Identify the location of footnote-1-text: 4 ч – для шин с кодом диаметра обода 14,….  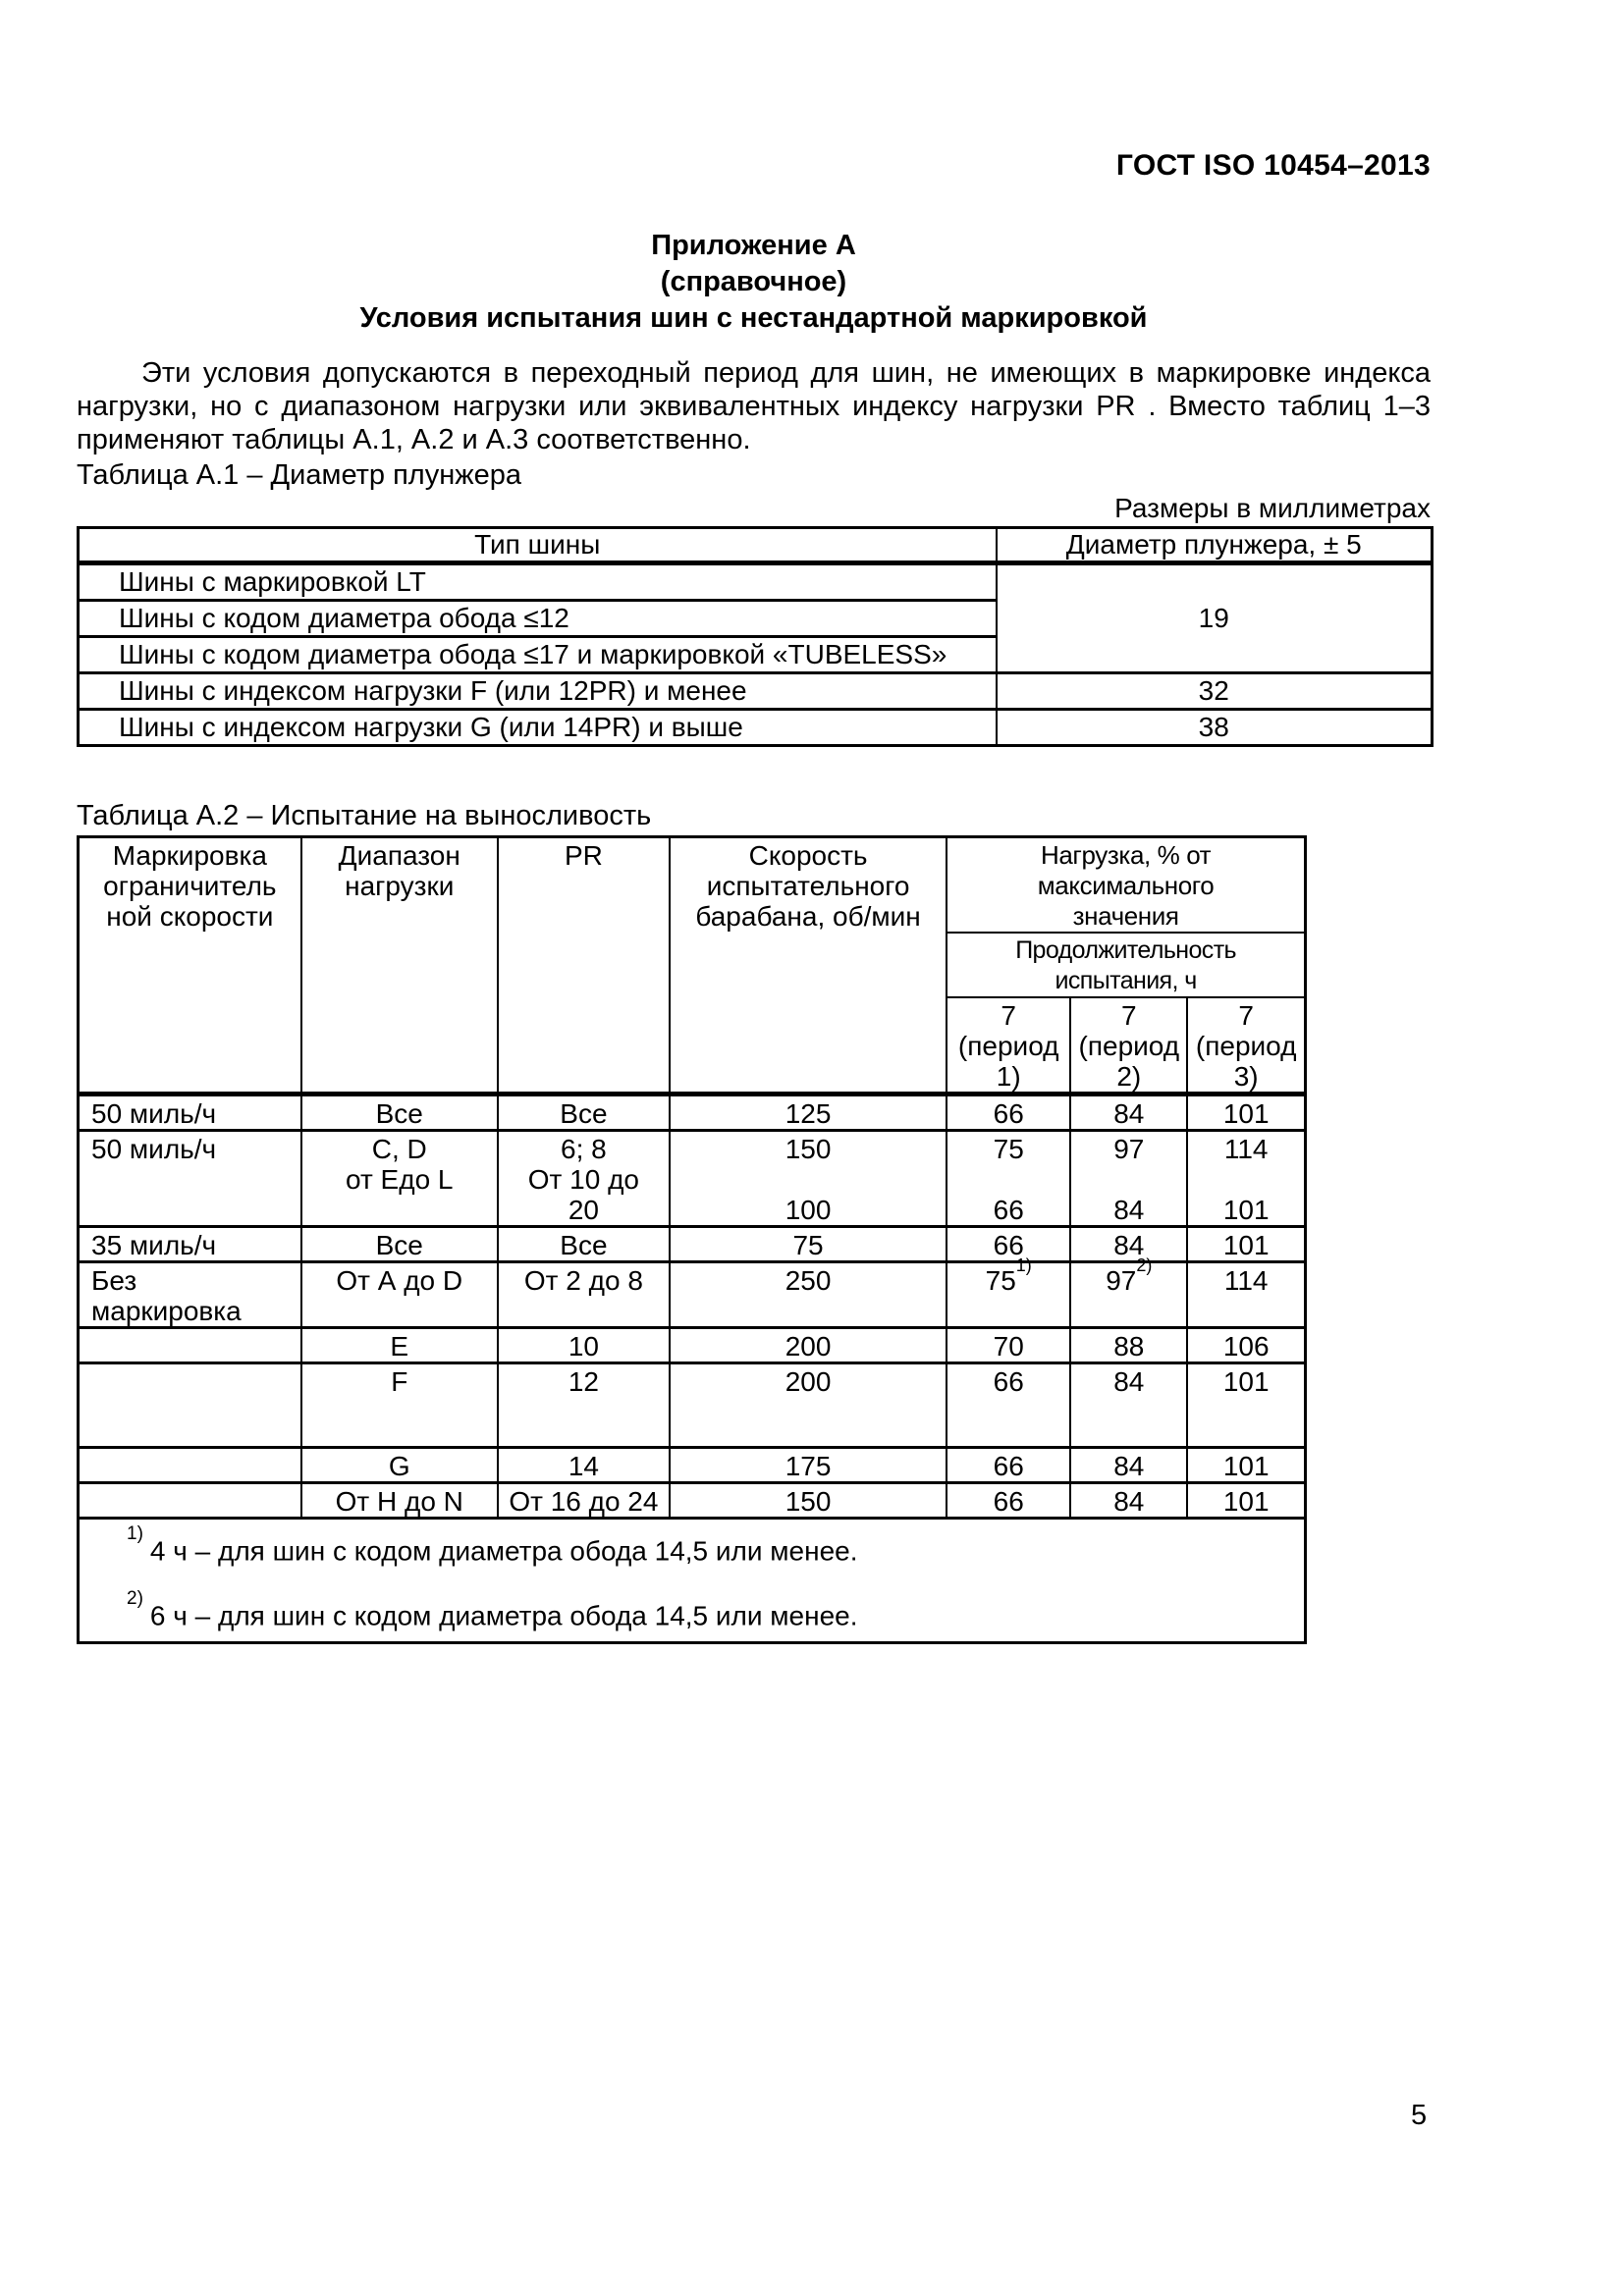
(503, 1551).